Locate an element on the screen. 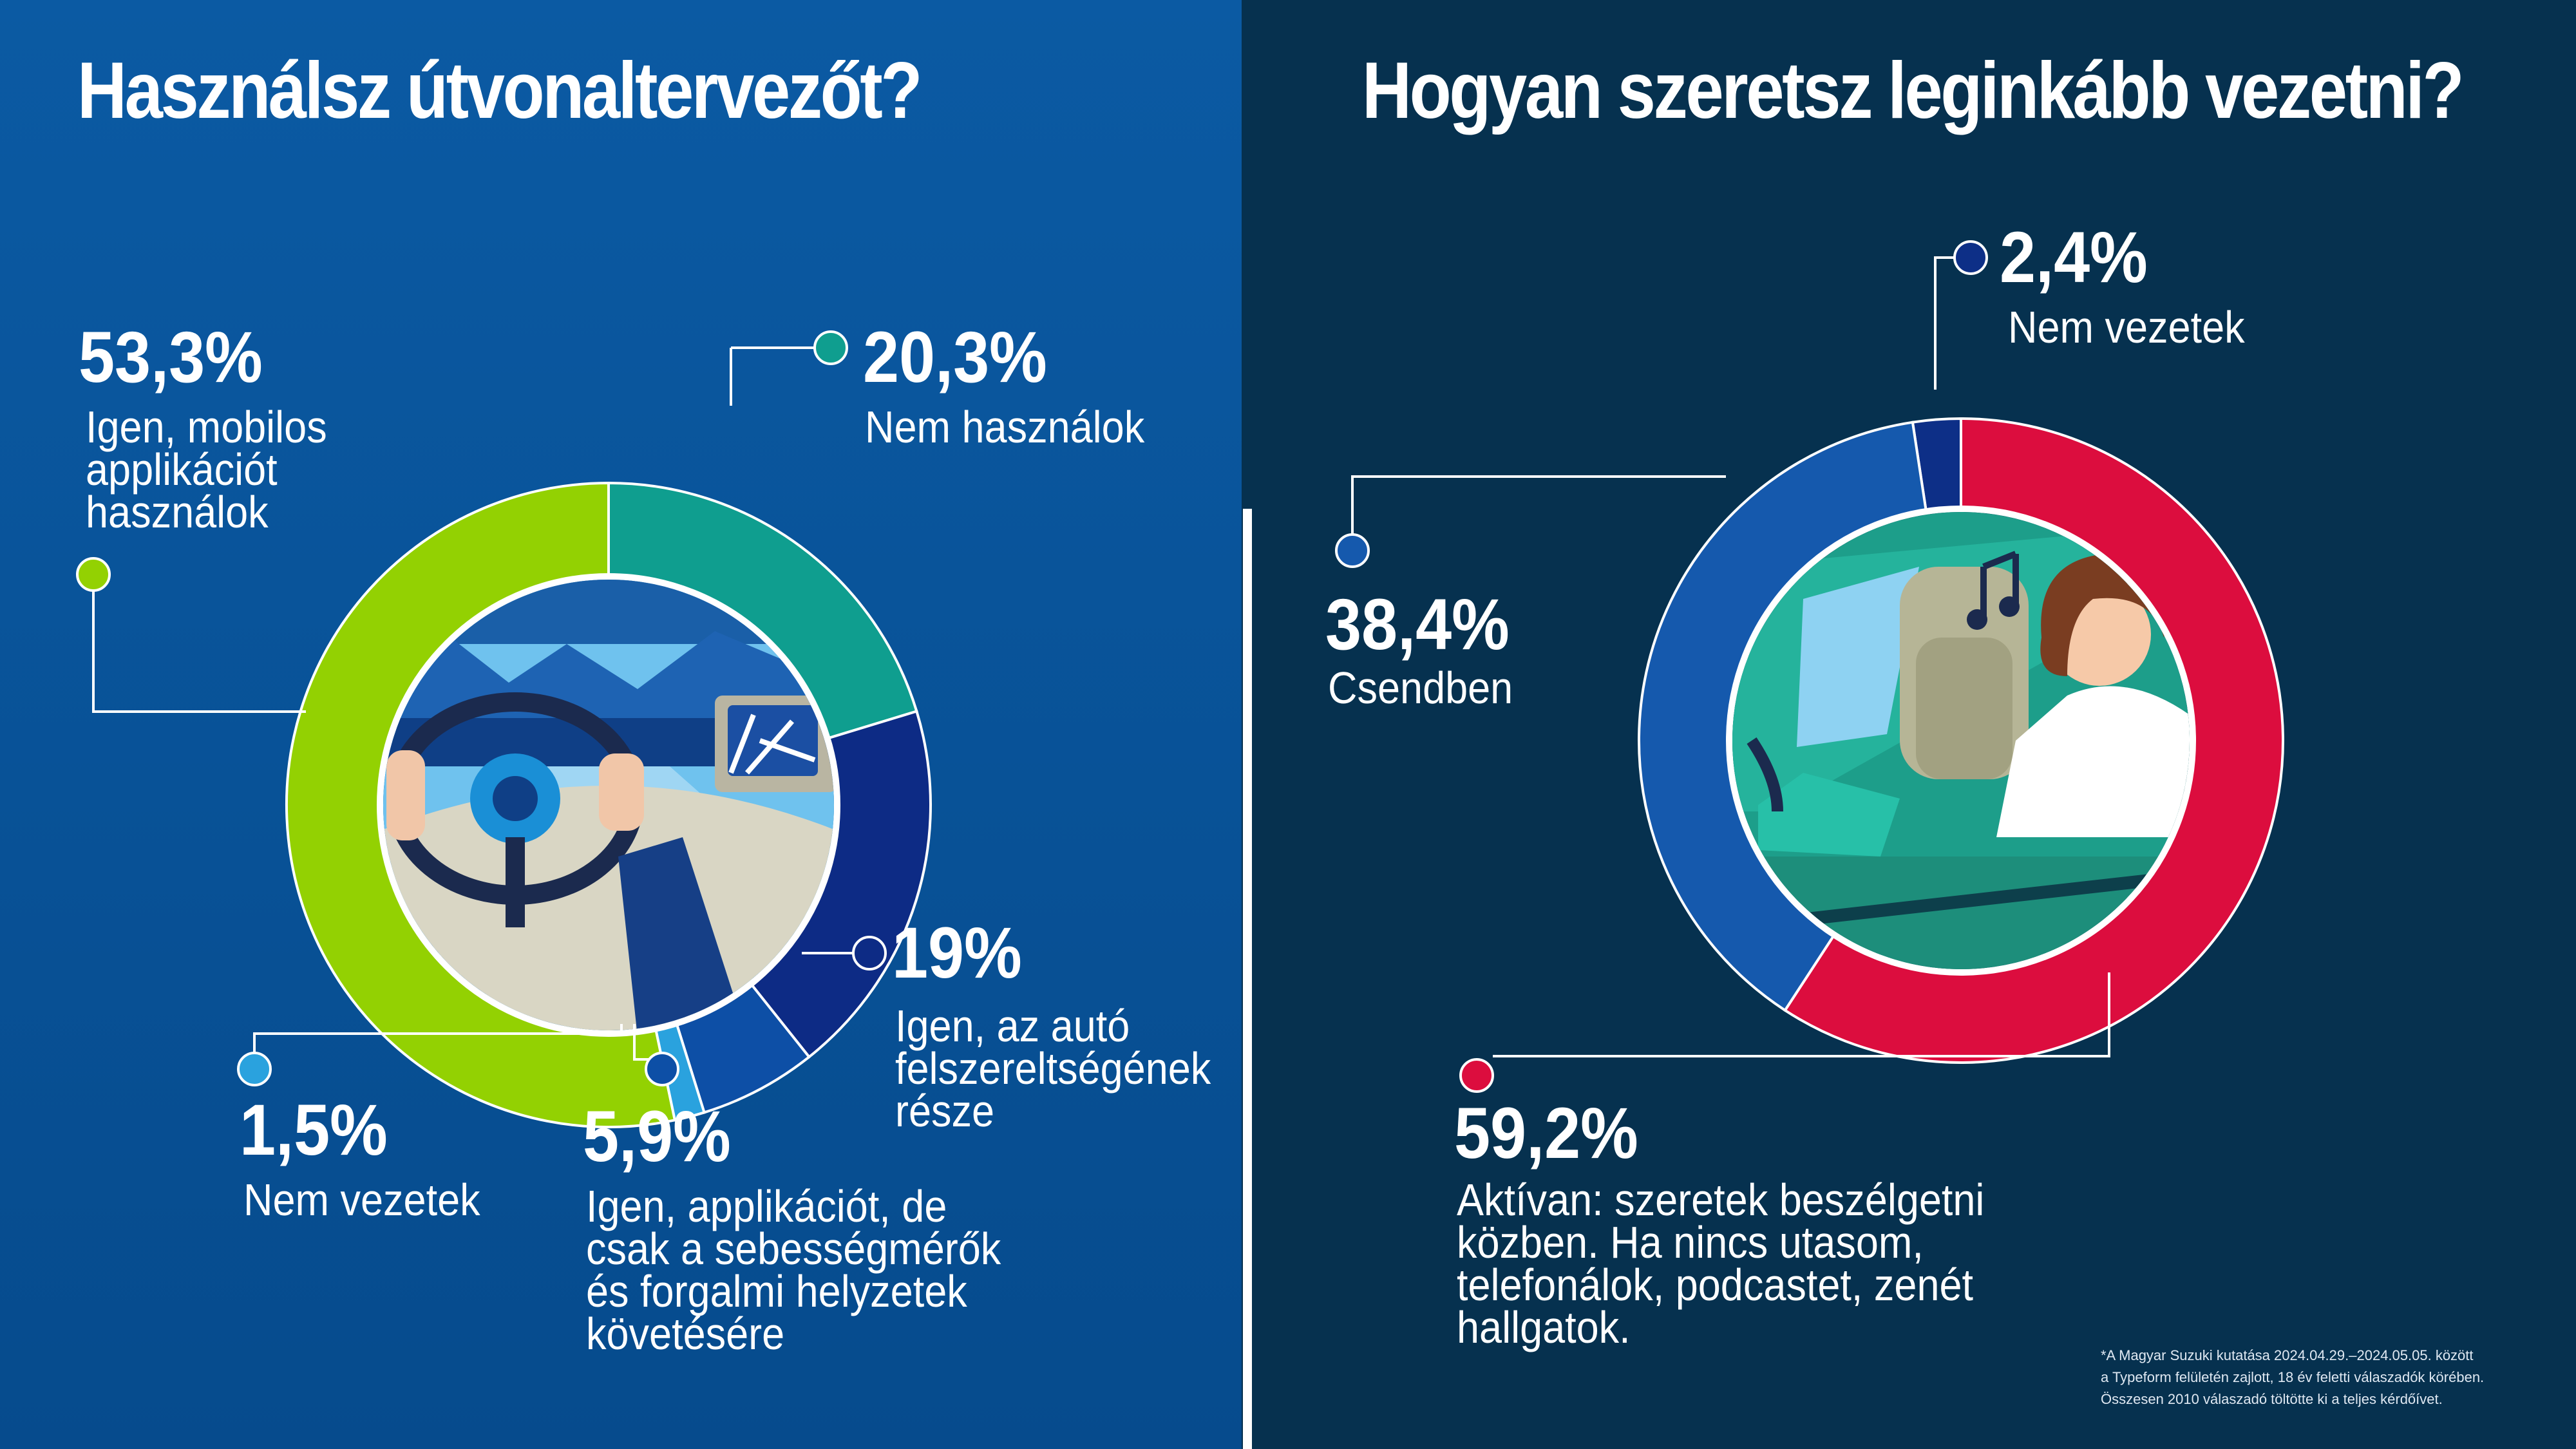  legend-dot-mobile is located at coordinates (93, 574).